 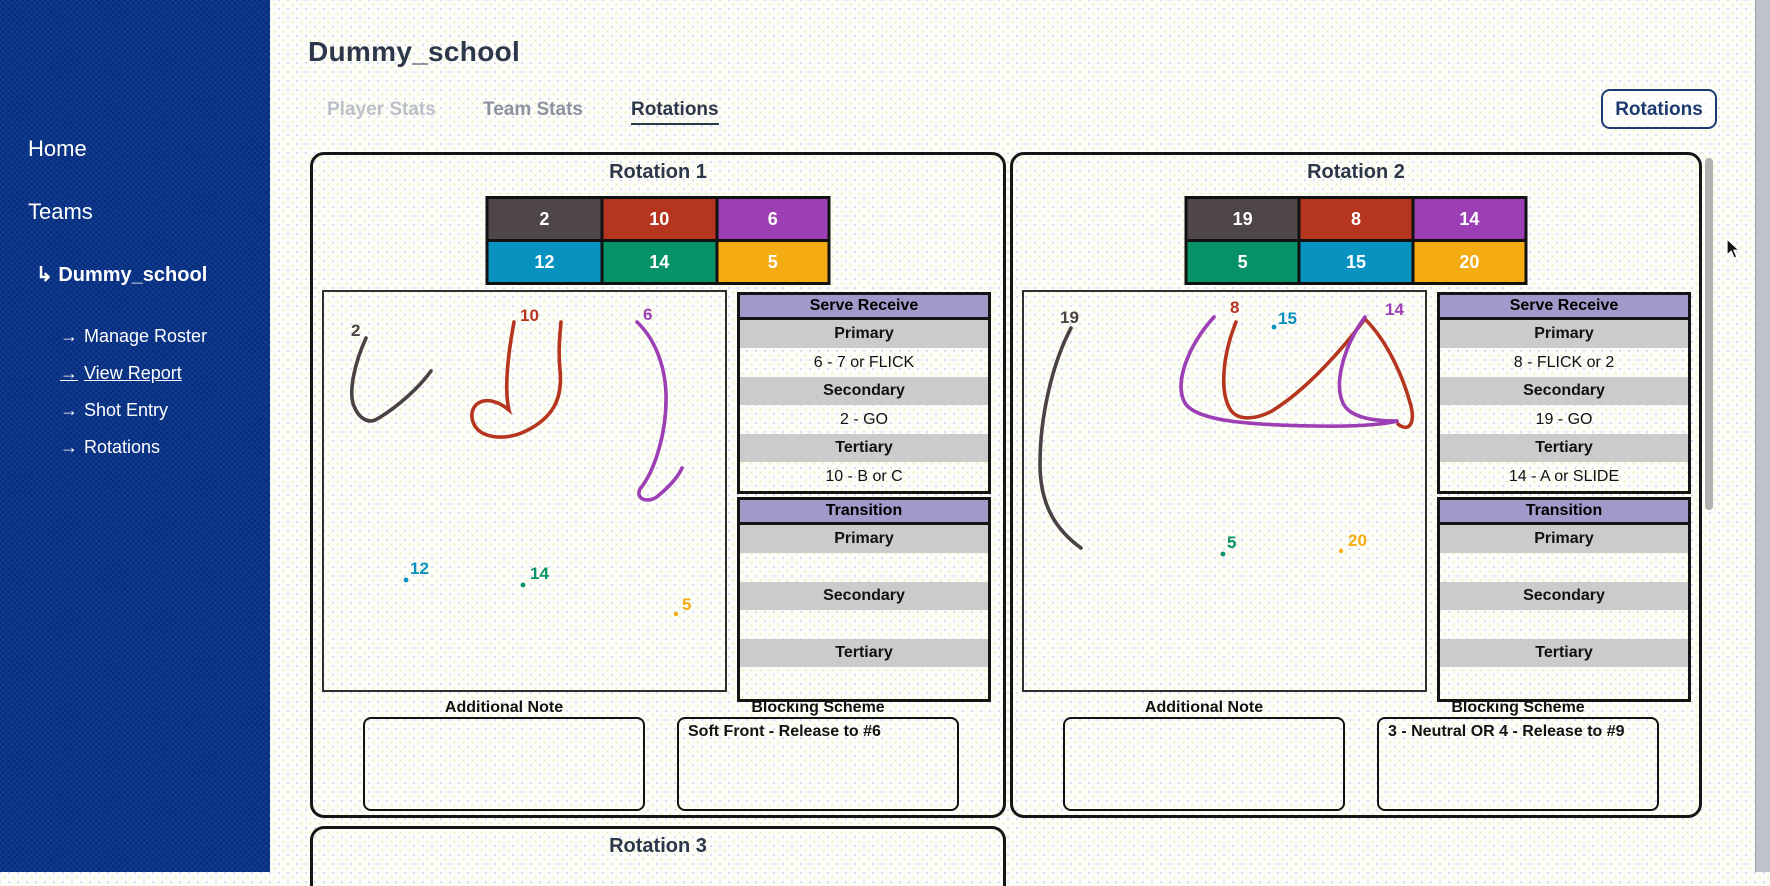 What do you see at coordinates (524, 491) in the screenshot?
I see `court-canvas: 2 10 6 12 14 5` at bounding box center [524, 491].